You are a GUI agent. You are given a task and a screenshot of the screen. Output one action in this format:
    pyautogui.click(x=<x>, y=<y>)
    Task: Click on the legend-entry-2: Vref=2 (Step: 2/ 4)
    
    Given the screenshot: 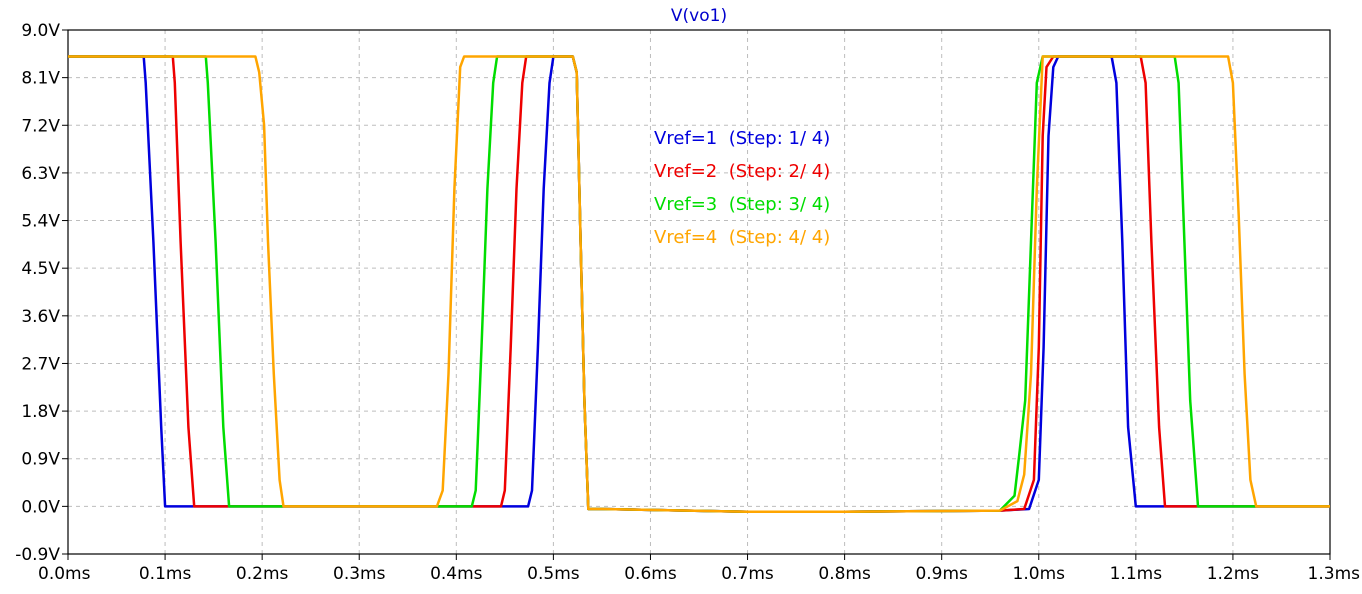 What is the action you would take?
    pyautogui.click(x=742, y=171)
    